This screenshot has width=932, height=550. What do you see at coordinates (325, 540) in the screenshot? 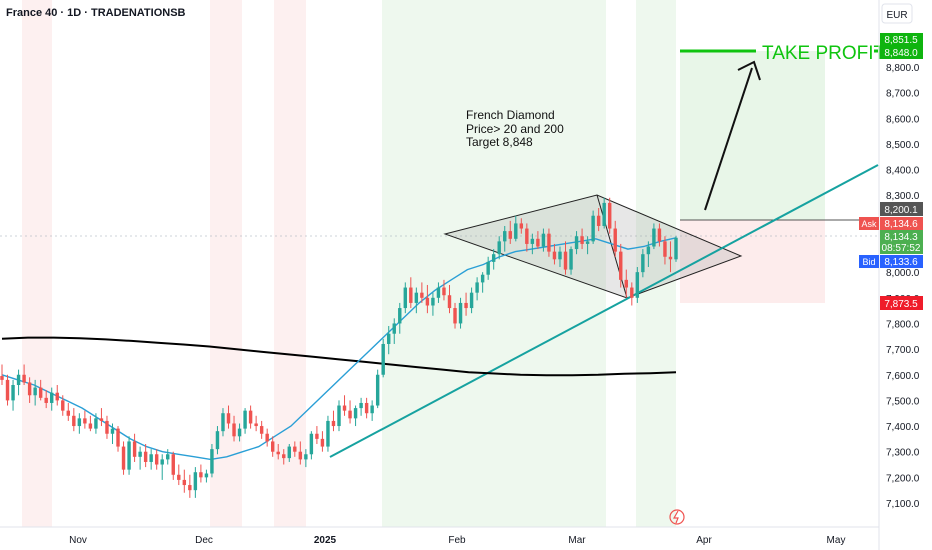
I see `time-tick-label: 2025` at bounding box center [325, 540].